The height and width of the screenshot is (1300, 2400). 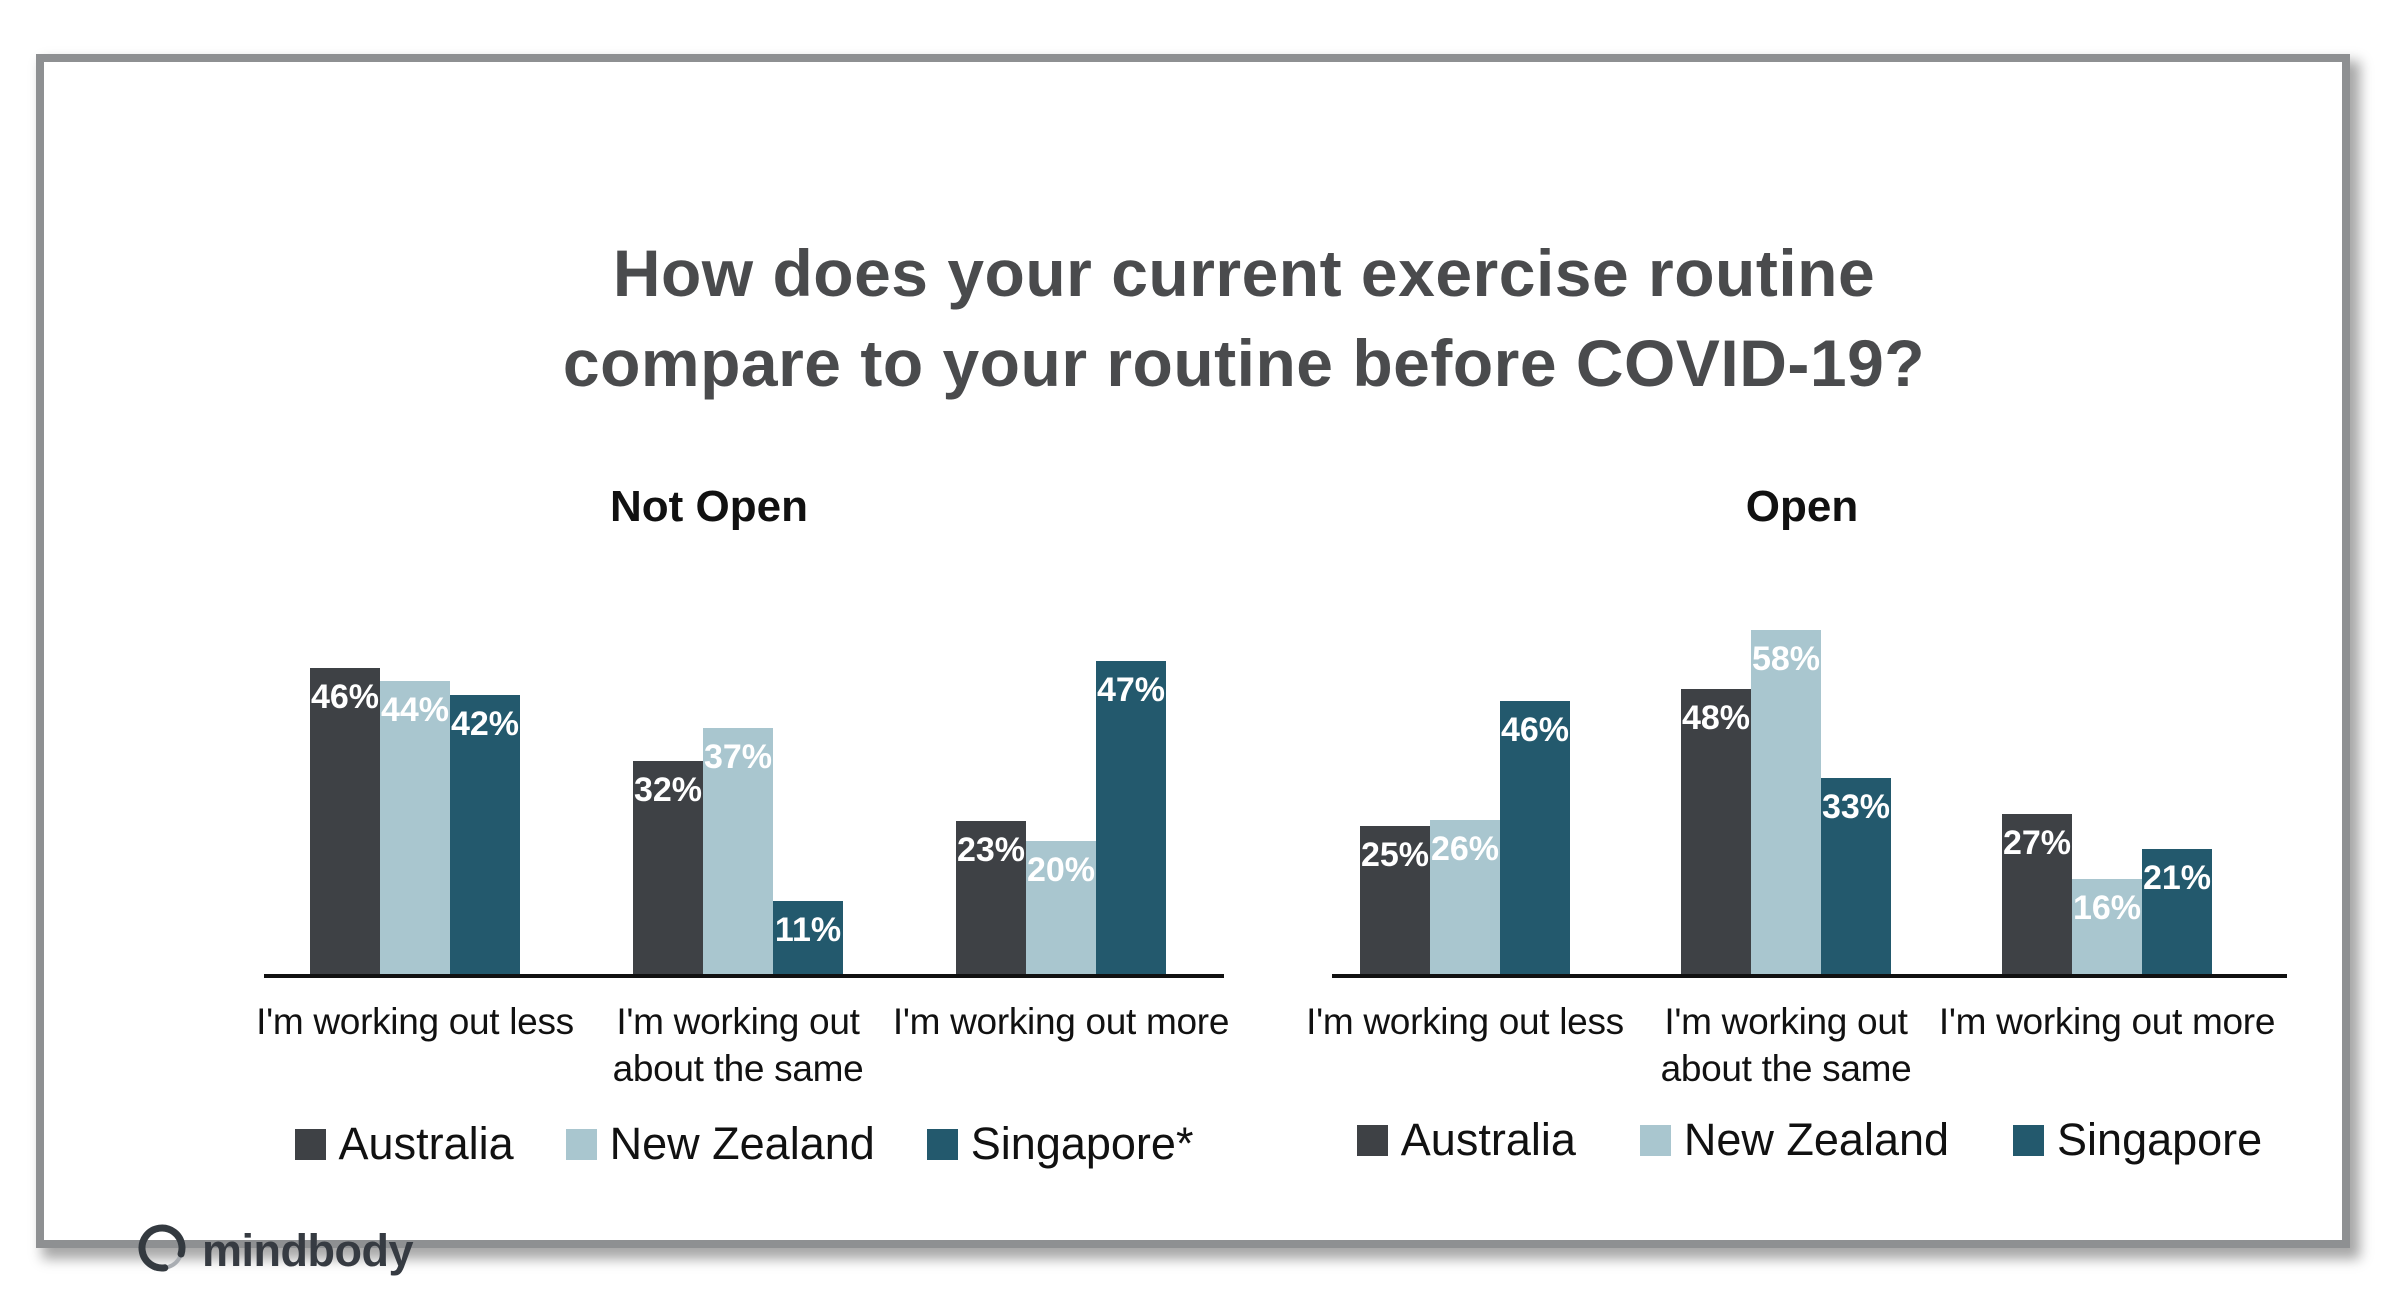 I want to click on page-title-line-2: compare to your routine before COVID-19?, so click(x=1244, y=363).